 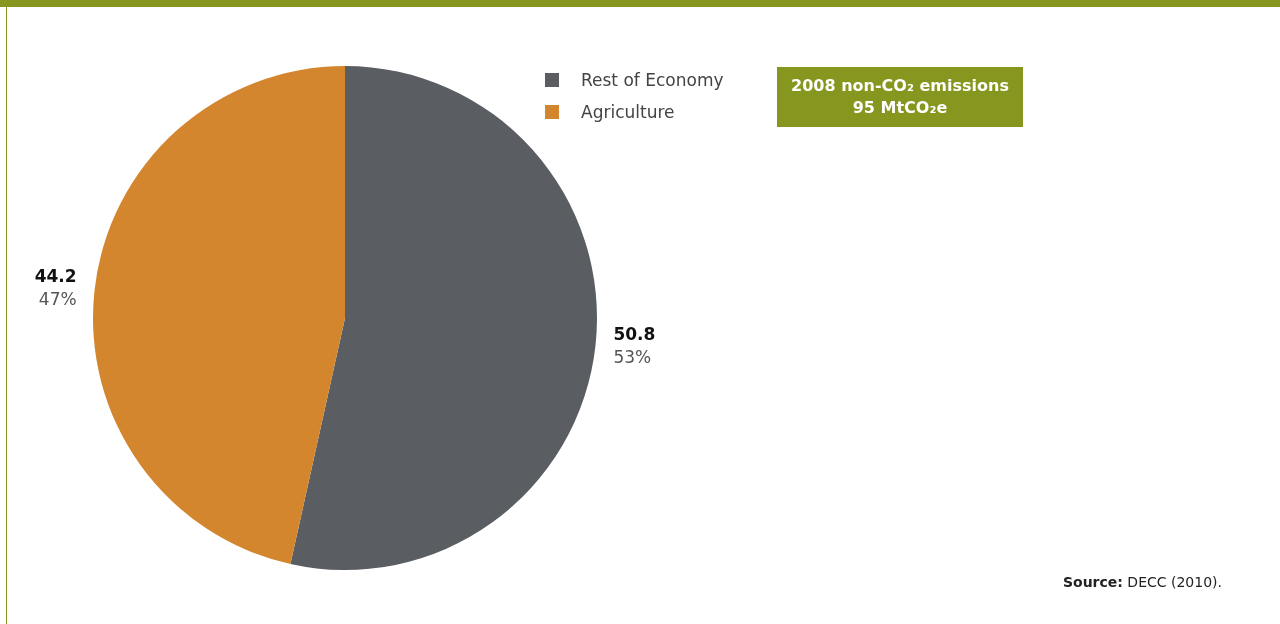 What do you see at coordinates (900, 108) in the screenshot?
I see `text: 95 MtCO₂e` at bounding box center [900, 108].